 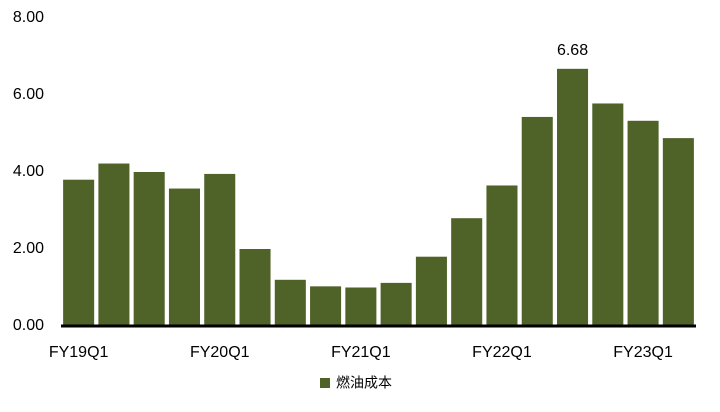 I want to click on x-tick-label: FY22Q1, so click(x=502, y=352).